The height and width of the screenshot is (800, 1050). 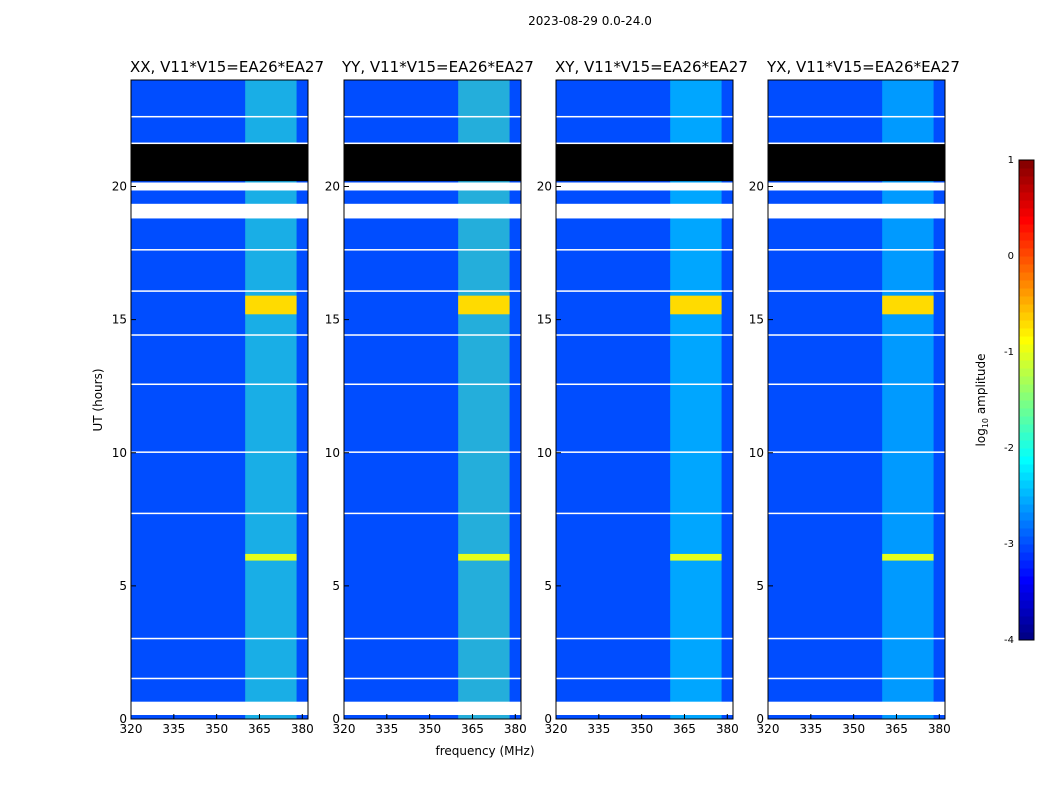 What do you see at coordinates (651, 67) in the screenshot?
I see `panel-title-xy: XY, V11*V15=EA26*EA27` at bounding box center [651, 67].